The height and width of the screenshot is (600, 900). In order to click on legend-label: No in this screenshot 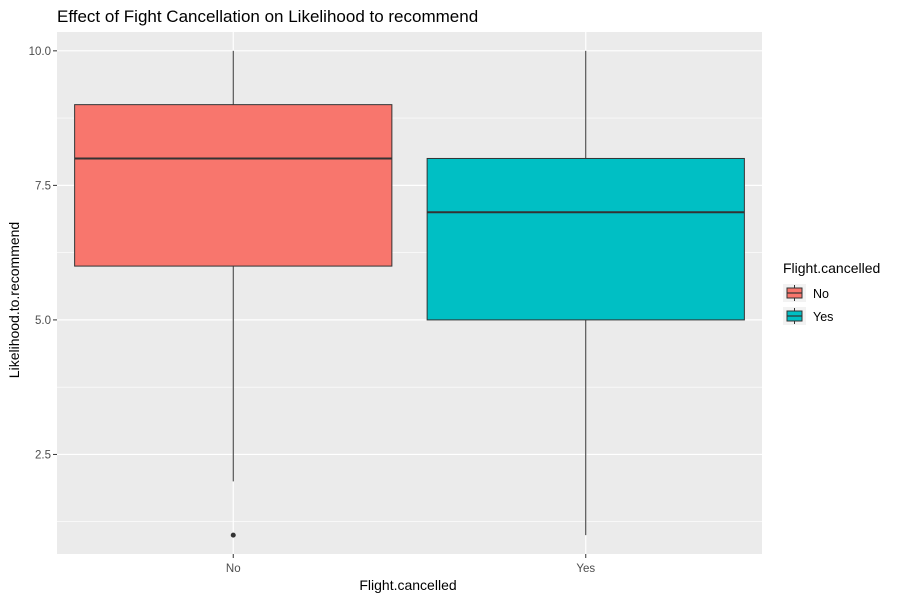, I will do `click(821, 294)`.